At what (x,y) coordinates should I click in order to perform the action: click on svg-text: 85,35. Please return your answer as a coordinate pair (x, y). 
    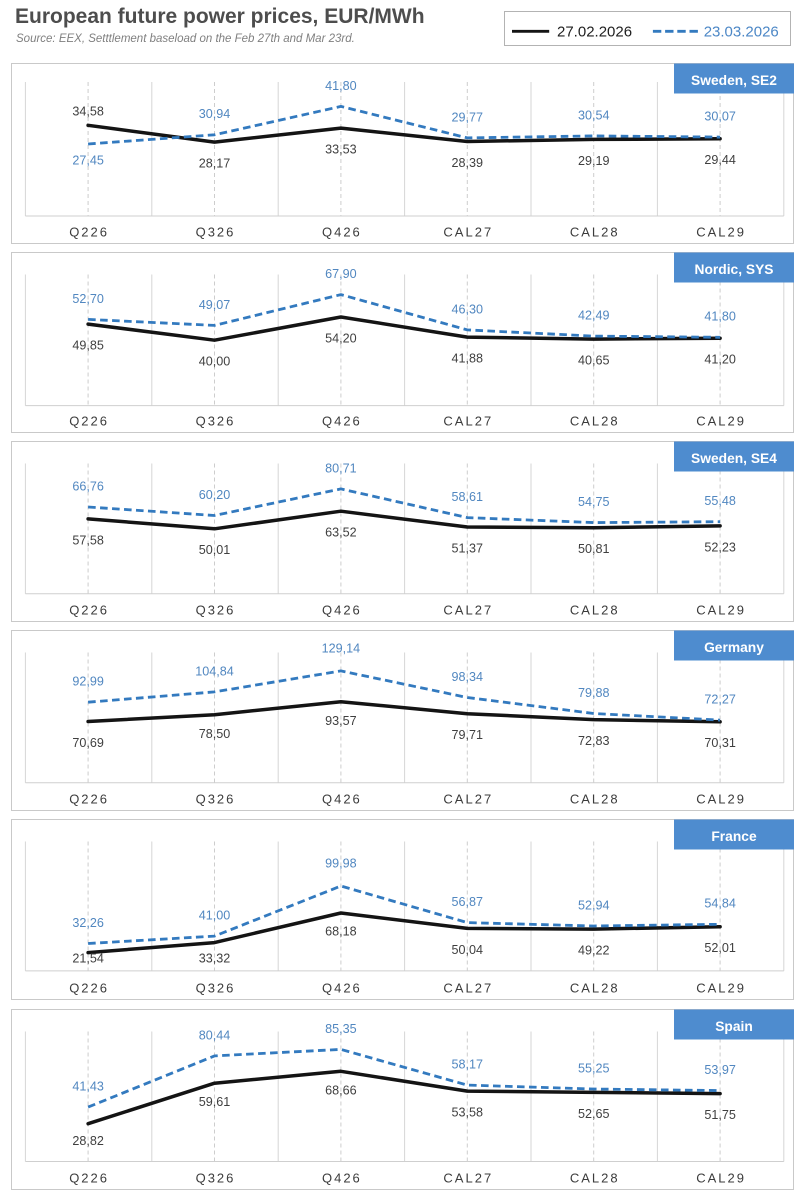
    Looking at the image, I should click on (341, 1028).